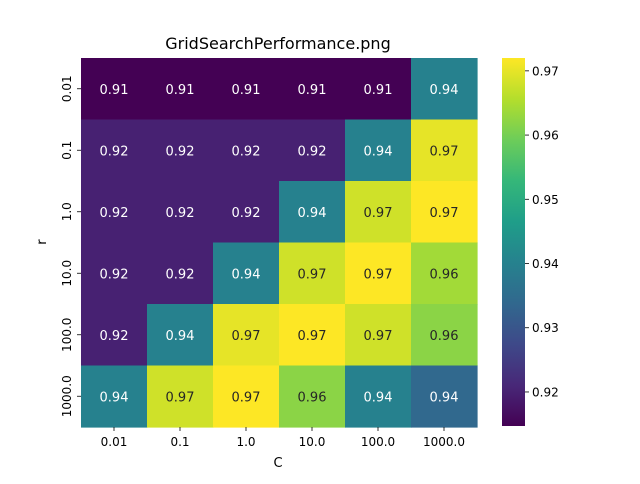  Describe the element at coordinates (545, 392) in the screenshot. I see `colorbar-tick-label: 0.92` at that location.